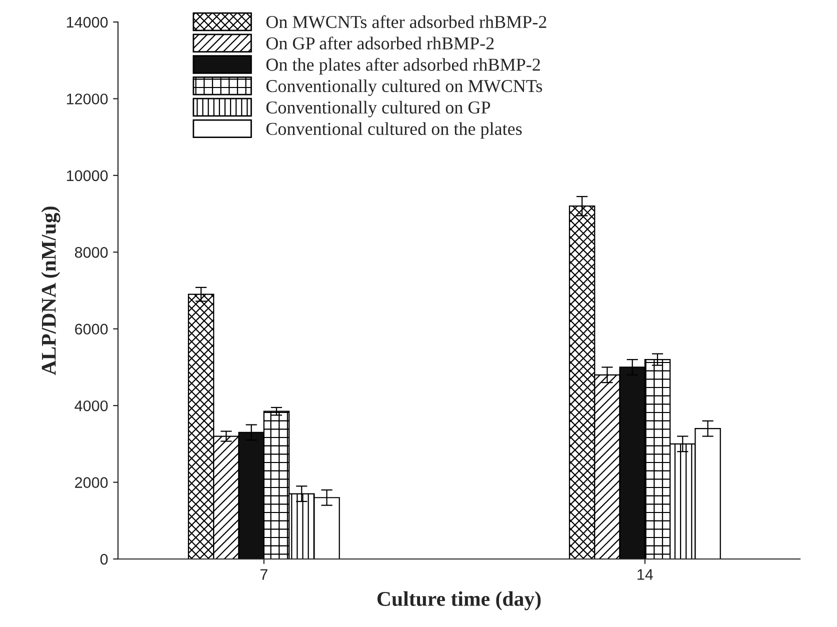 The height and width of the screenshot is (627, 837). What do you see at coordinates (404, 87) in the screenshot?
I see `legend-label: Conventionally cultured on MWCNTs` at bounding box center [404, 87].